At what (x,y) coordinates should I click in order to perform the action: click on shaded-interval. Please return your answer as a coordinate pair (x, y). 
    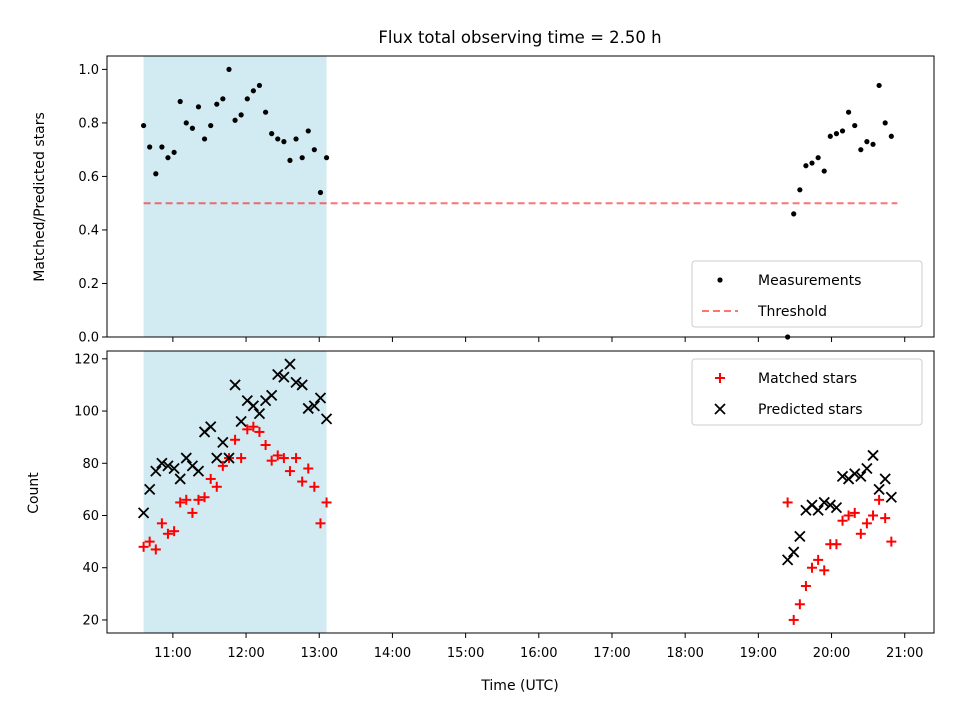
    Looking at the image, I should click on (235, 196).